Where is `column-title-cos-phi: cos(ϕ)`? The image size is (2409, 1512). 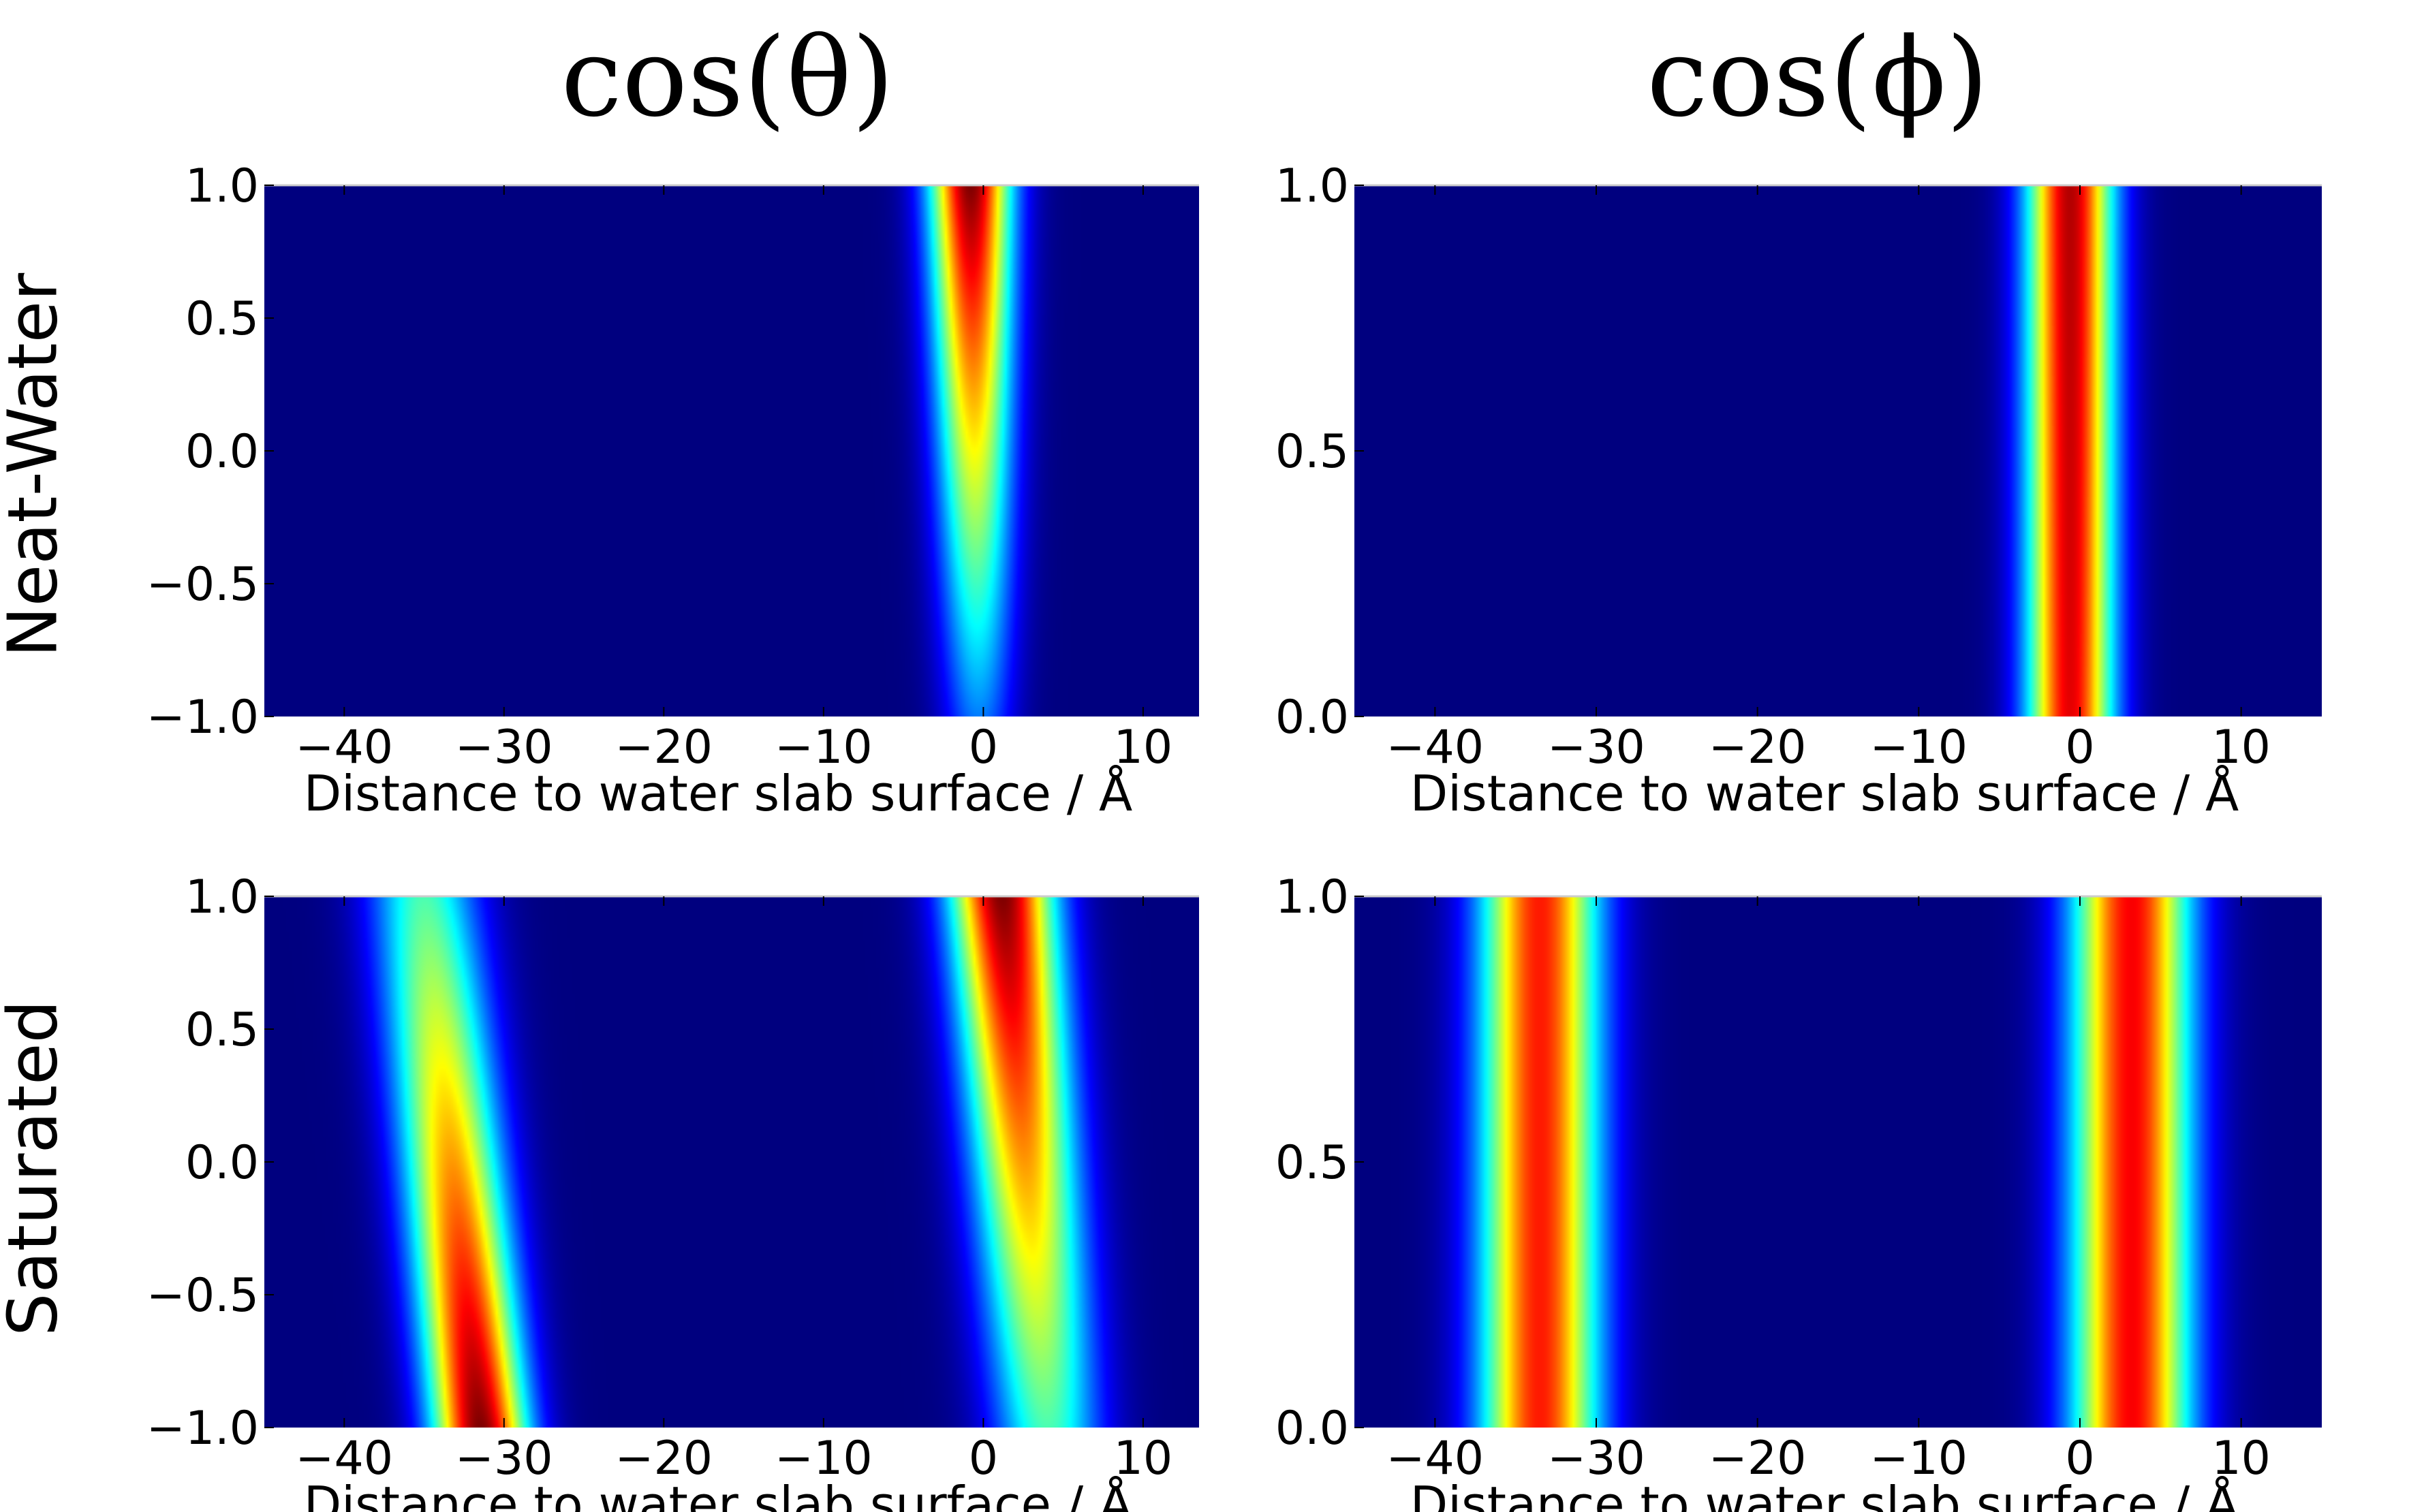
column-title-cos-phi: cos(ϕ) is located at coordinates (1818, 77).